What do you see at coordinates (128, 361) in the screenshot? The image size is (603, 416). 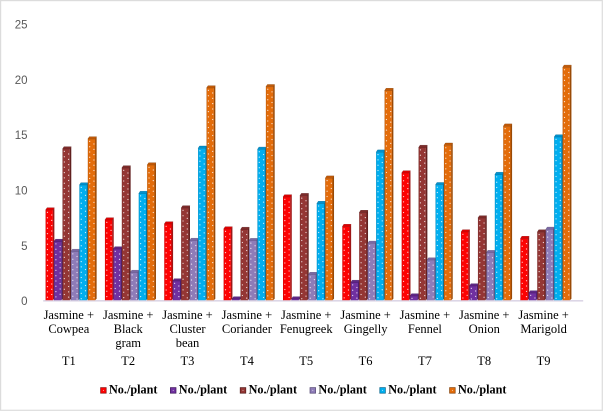 I see `svg-text: T2` at bounding box center [128, 361].